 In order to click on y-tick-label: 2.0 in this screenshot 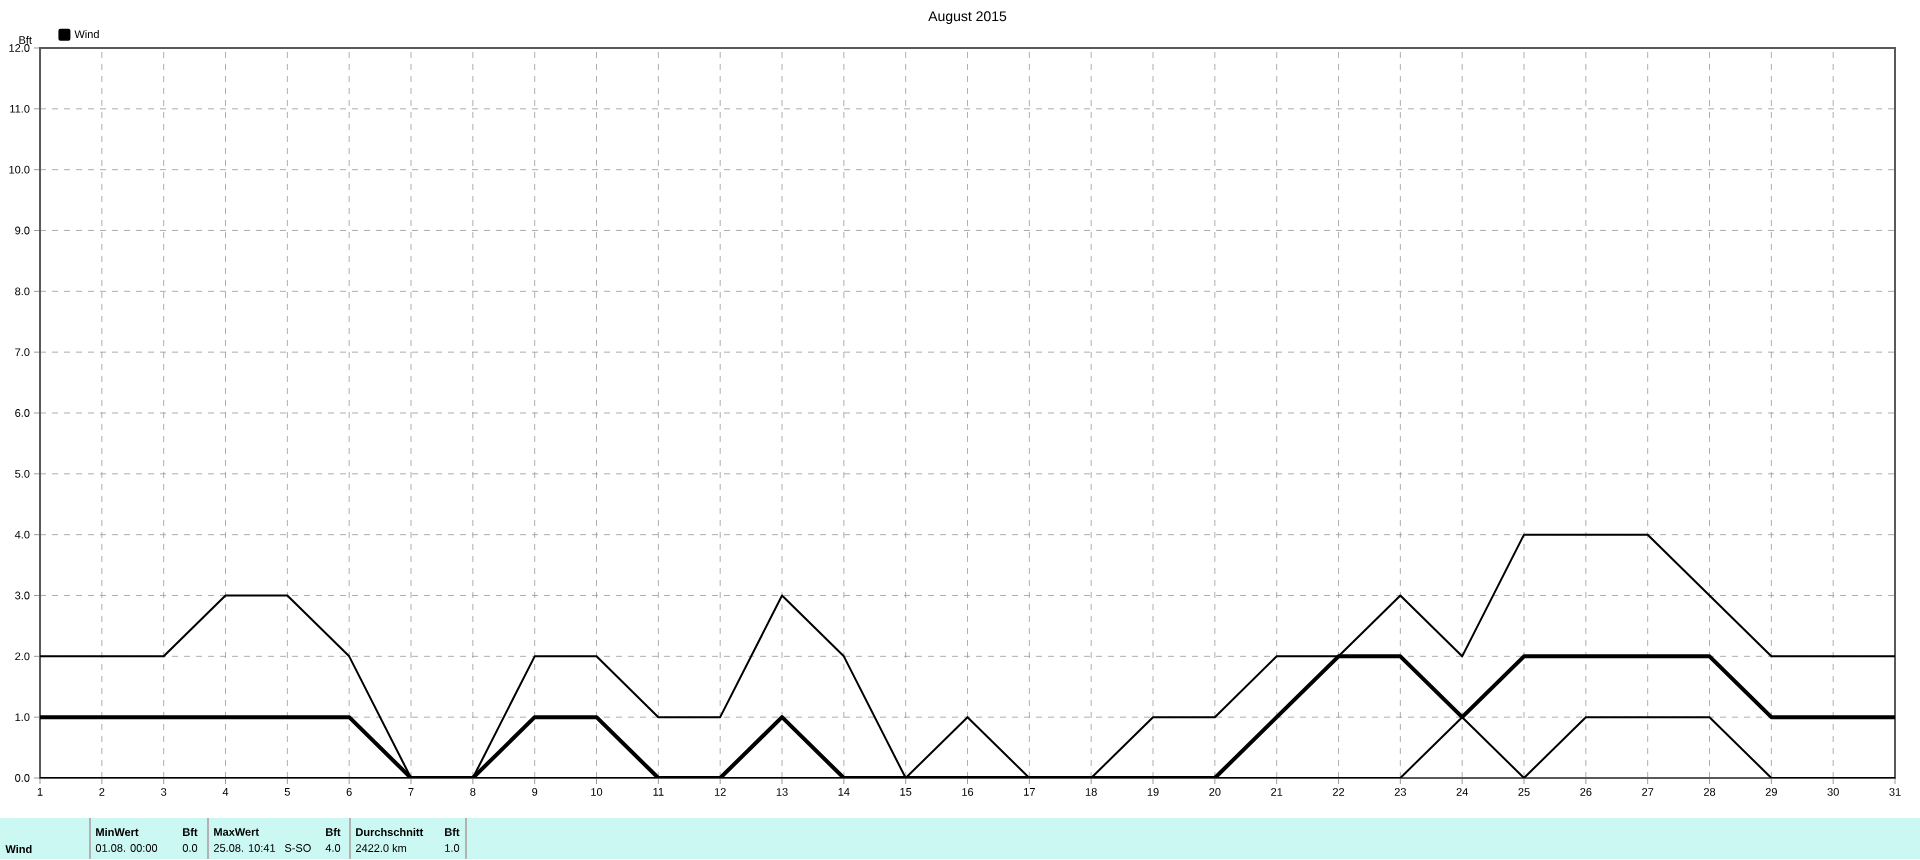, I will do `click(22, 656)`.